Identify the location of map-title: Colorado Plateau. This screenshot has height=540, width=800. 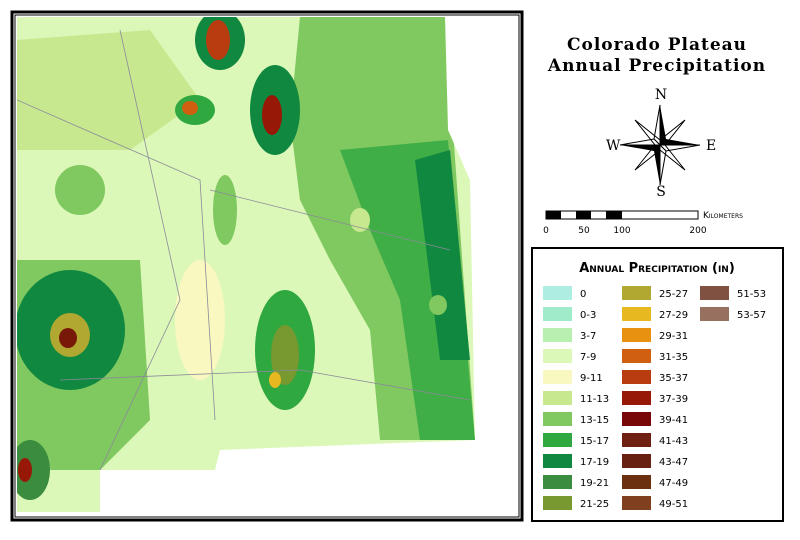
(657, 45).